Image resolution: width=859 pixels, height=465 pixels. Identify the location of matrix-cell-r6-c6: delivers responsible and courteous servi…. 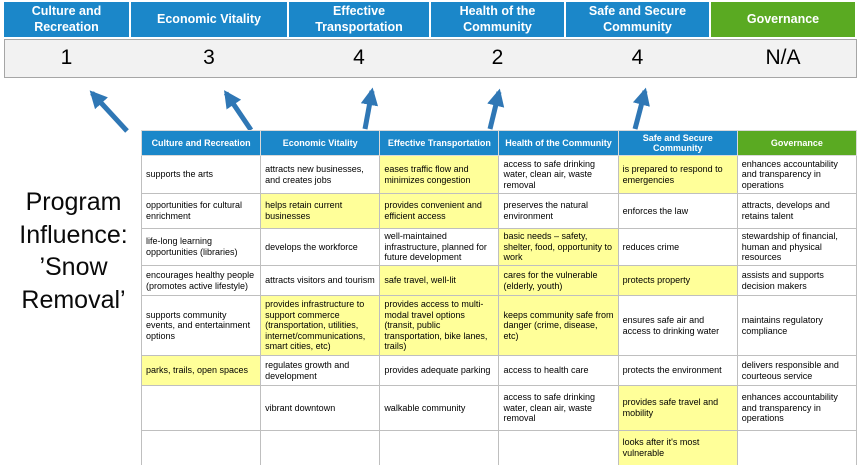
(797, 370).